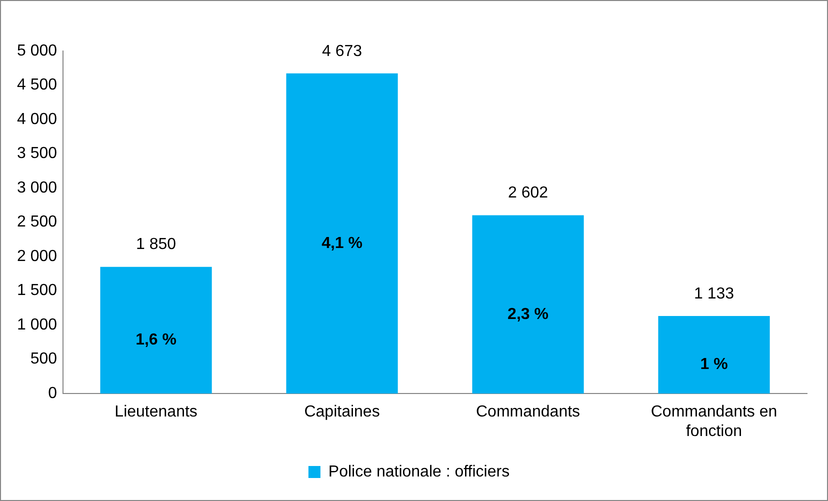 The width and height of the screenshot is (828, 501). Describe the element at coordinates (37, 256) in the screenshot. I see `y-tick-label: 2 000` at that location.